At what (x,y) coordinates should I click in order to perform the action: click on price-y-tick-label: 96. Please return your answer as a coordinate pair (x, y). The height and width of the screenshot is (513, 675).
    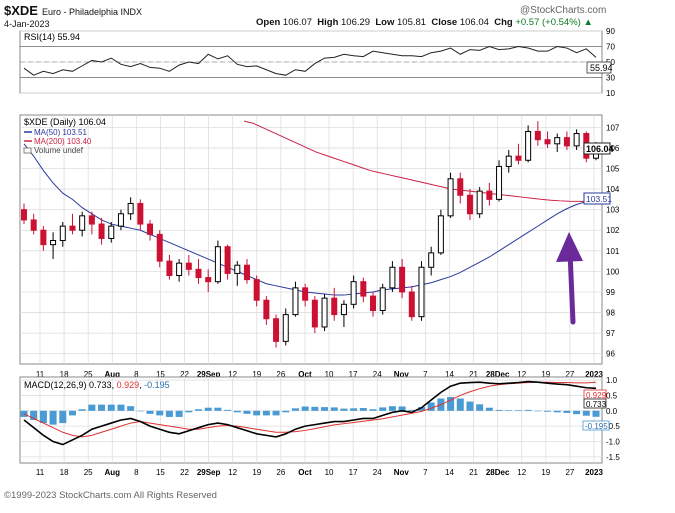
    Looking at the image, I should click on (610, 354).